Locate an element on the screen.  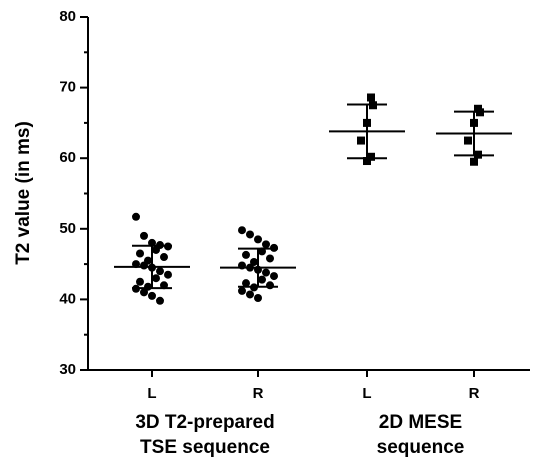
y-tick-label: 40 is located at coordinates (67, 298).